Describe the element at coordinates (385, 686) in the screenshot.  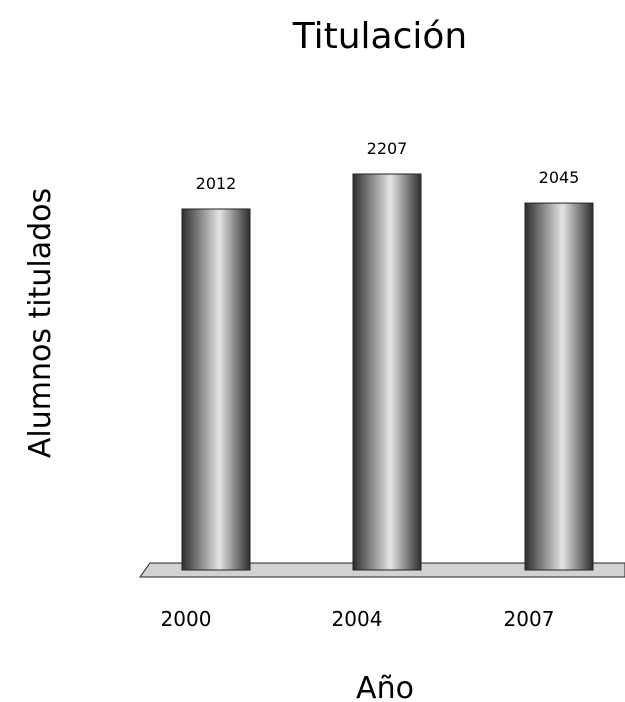
I see `x-axis-label: Año` at that location.